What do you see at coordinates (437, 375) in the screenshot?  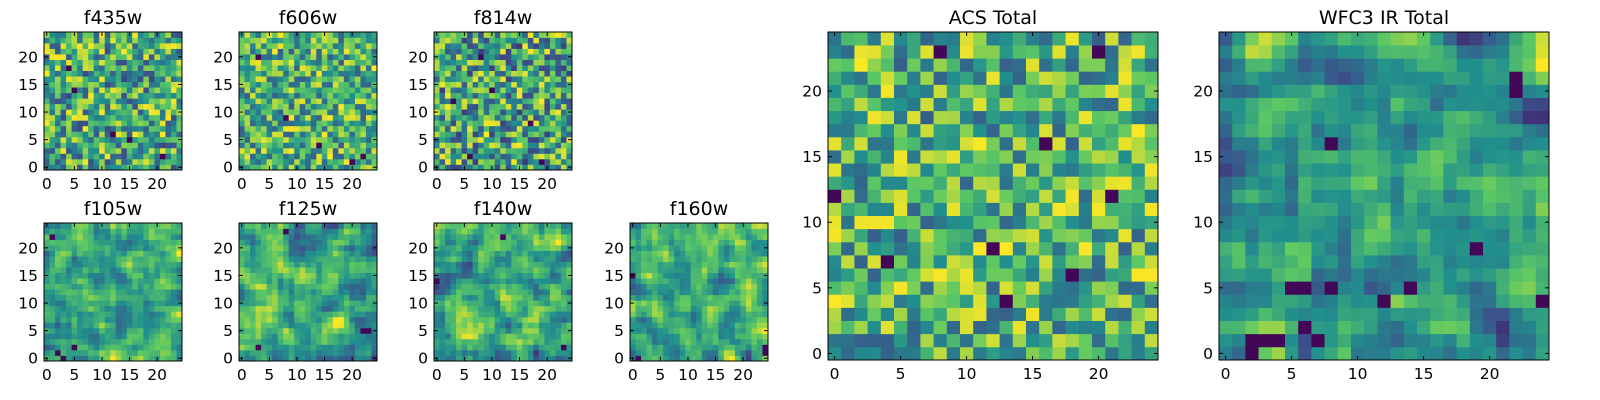 I see `x-tick-label: 0` at bounding box center [437, 375].